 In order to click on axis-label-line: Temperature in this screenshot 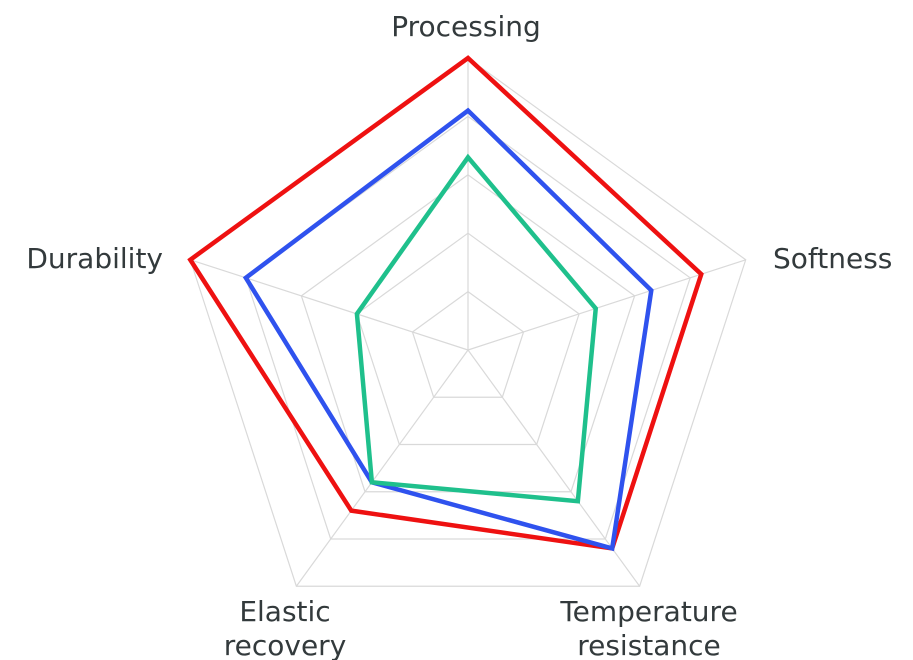, I will do `click(648, 611)`.